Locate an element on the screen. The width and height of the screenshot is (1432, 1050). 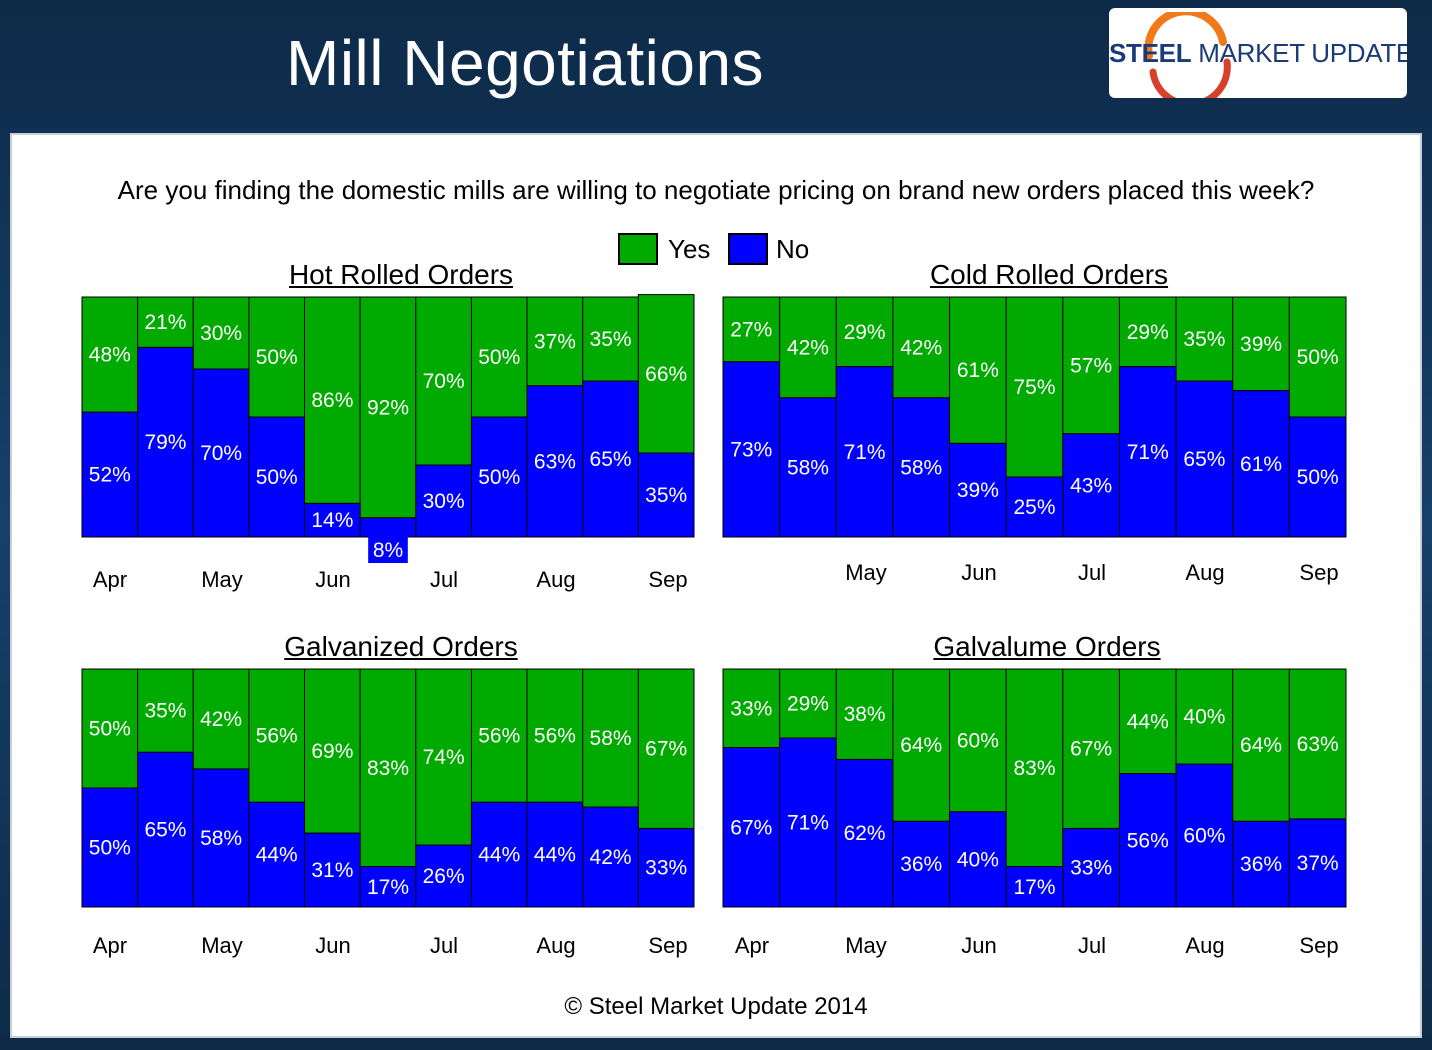
data-label-no: 17% is located at coordinates (1034, 887).